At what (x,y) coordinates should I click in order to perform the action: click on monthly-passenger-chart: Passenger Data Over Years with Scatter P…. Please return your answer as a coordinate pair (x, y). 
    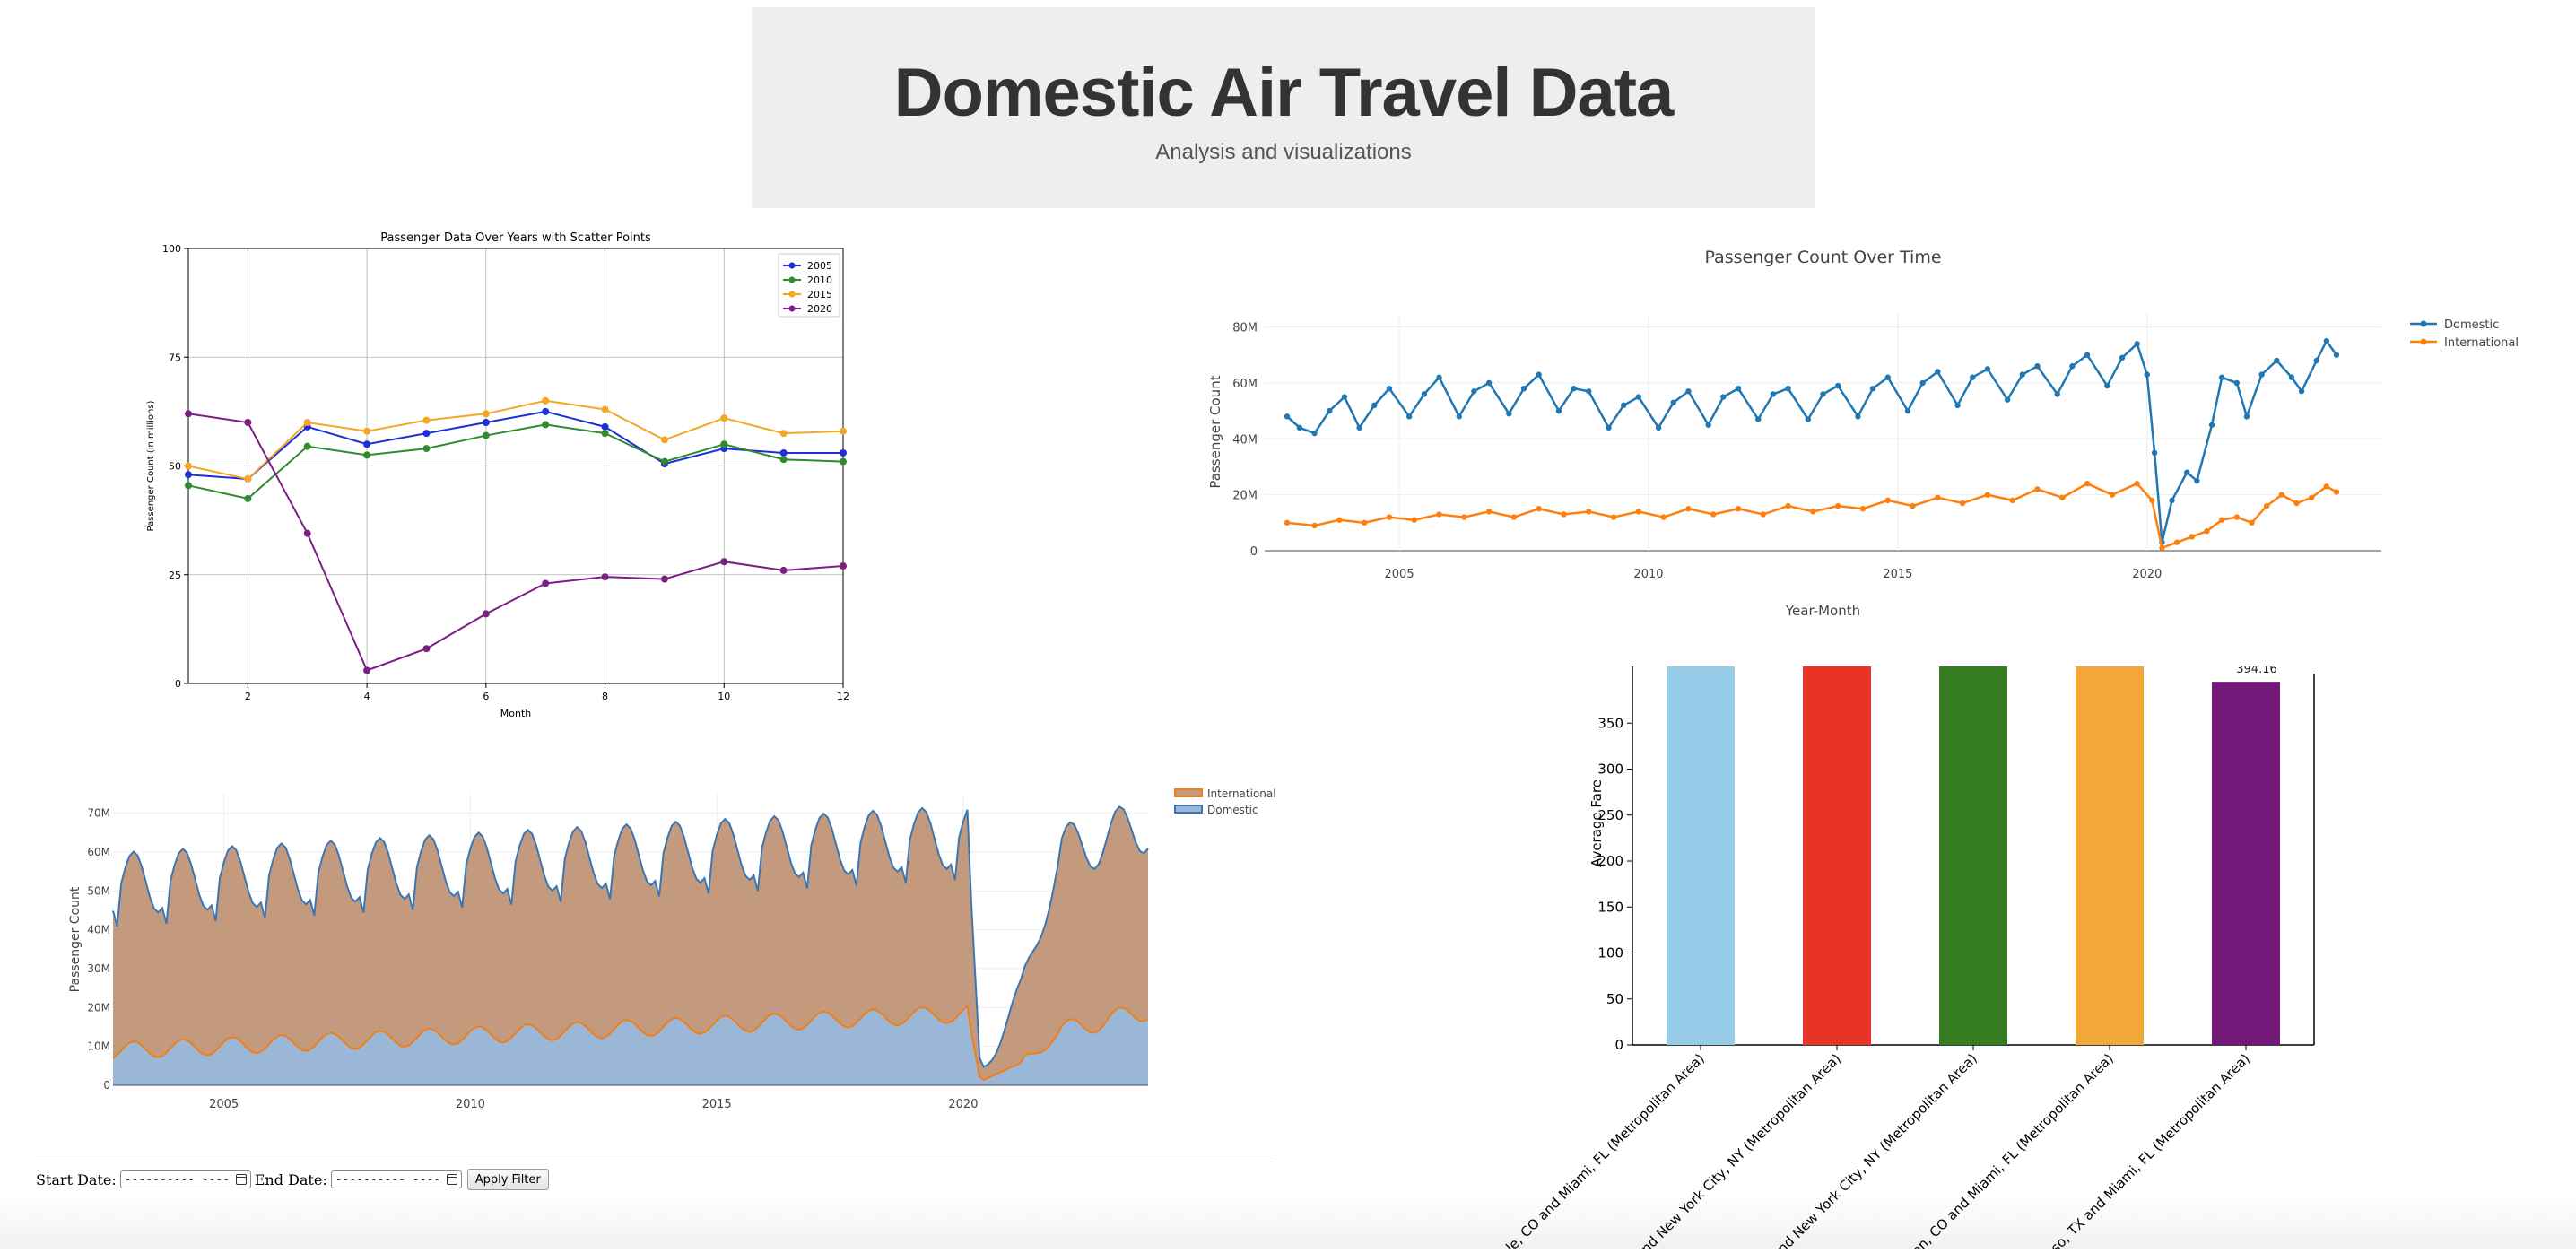
    Looking at the image, I should click on (493, 478).